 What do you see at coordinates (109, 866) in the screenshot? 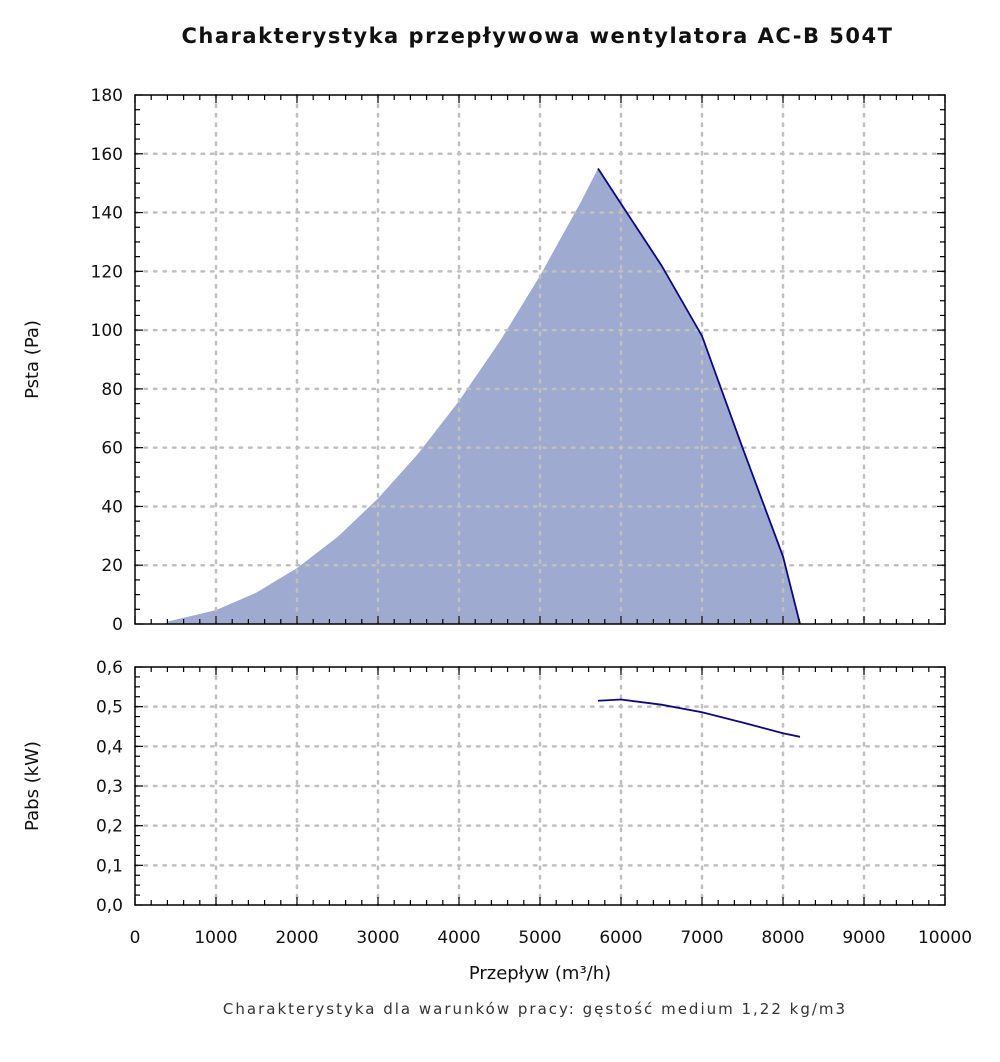
I see `y-tick-label: 0,1` at bounding box center [109, 866].